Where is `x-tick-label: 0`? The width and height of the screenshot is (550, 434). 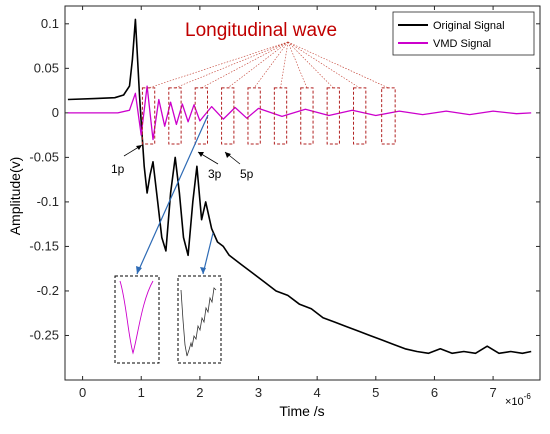
x-tick-label: 0 is located at coordinates (82, 392).